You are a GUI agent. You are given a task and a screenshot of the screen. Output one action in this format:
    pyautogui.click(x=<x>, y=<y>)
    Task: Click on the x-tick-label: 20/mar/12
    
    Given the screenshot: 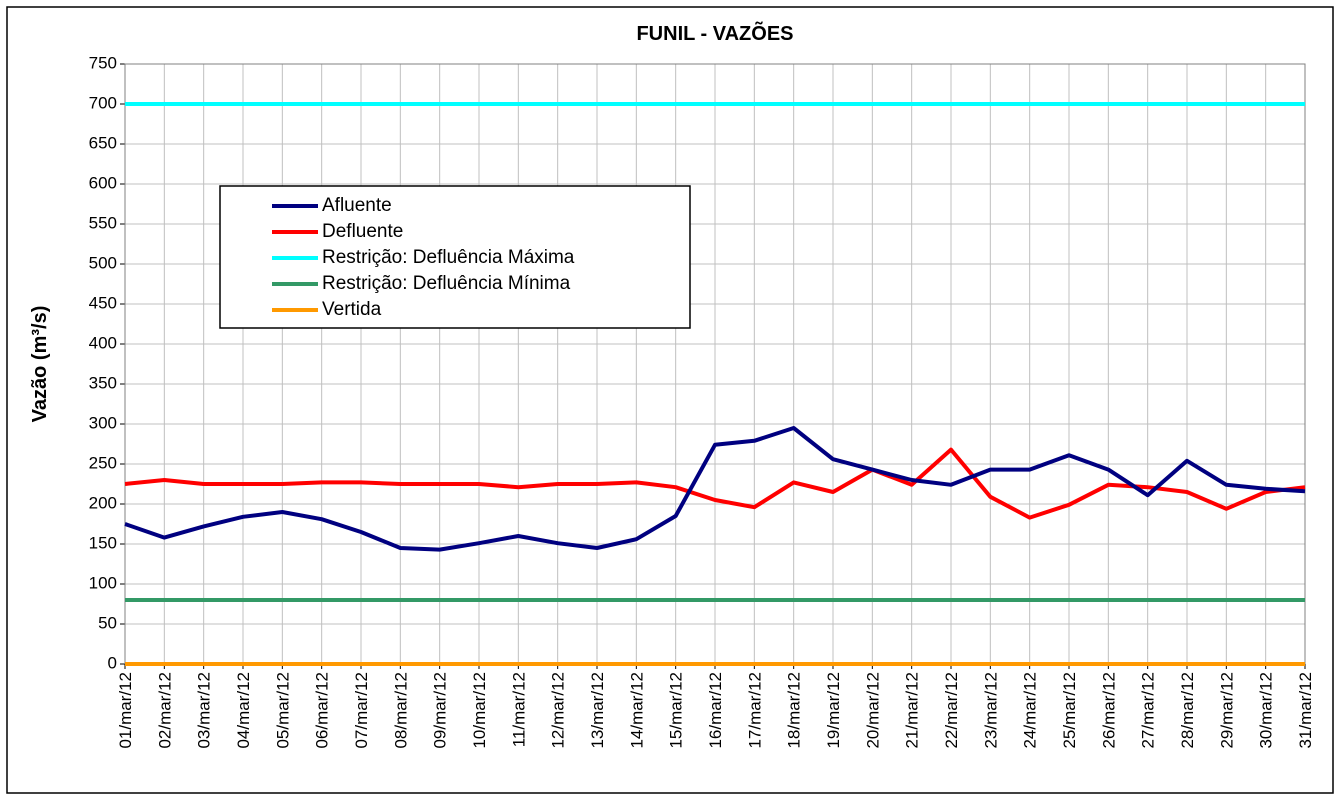 What is the action you would take?
    pyautogui.click(x=872, y=710)
    